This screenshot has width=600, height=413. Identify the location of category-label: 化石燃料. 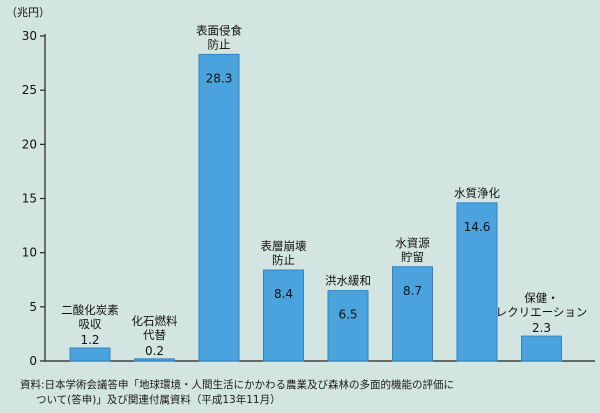
(155, 321).